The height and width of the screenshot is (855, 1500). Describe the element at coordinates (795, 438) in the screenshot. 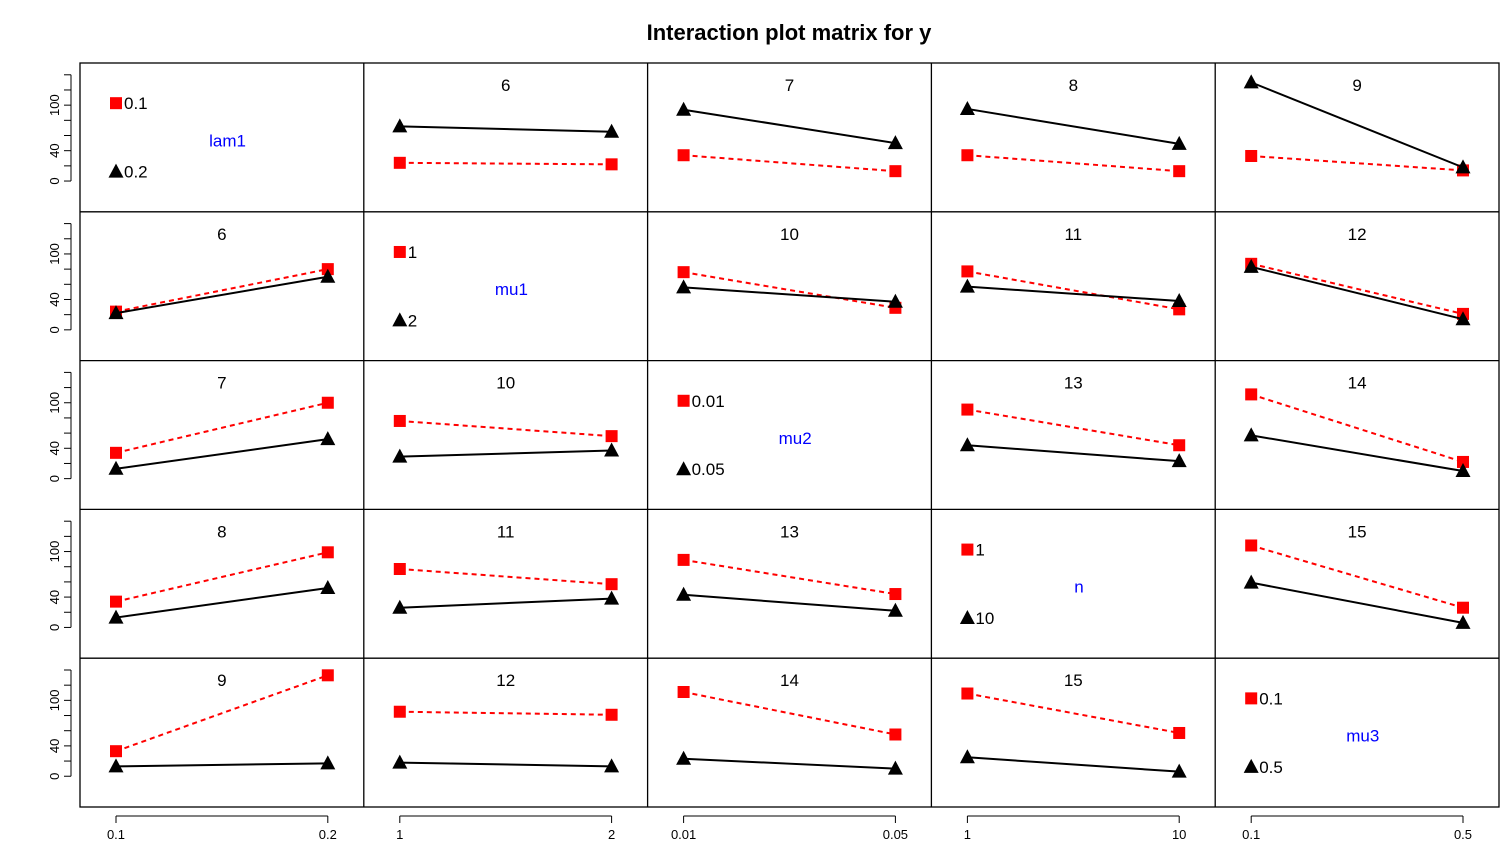

I see `factor-name: mu2` at that location.